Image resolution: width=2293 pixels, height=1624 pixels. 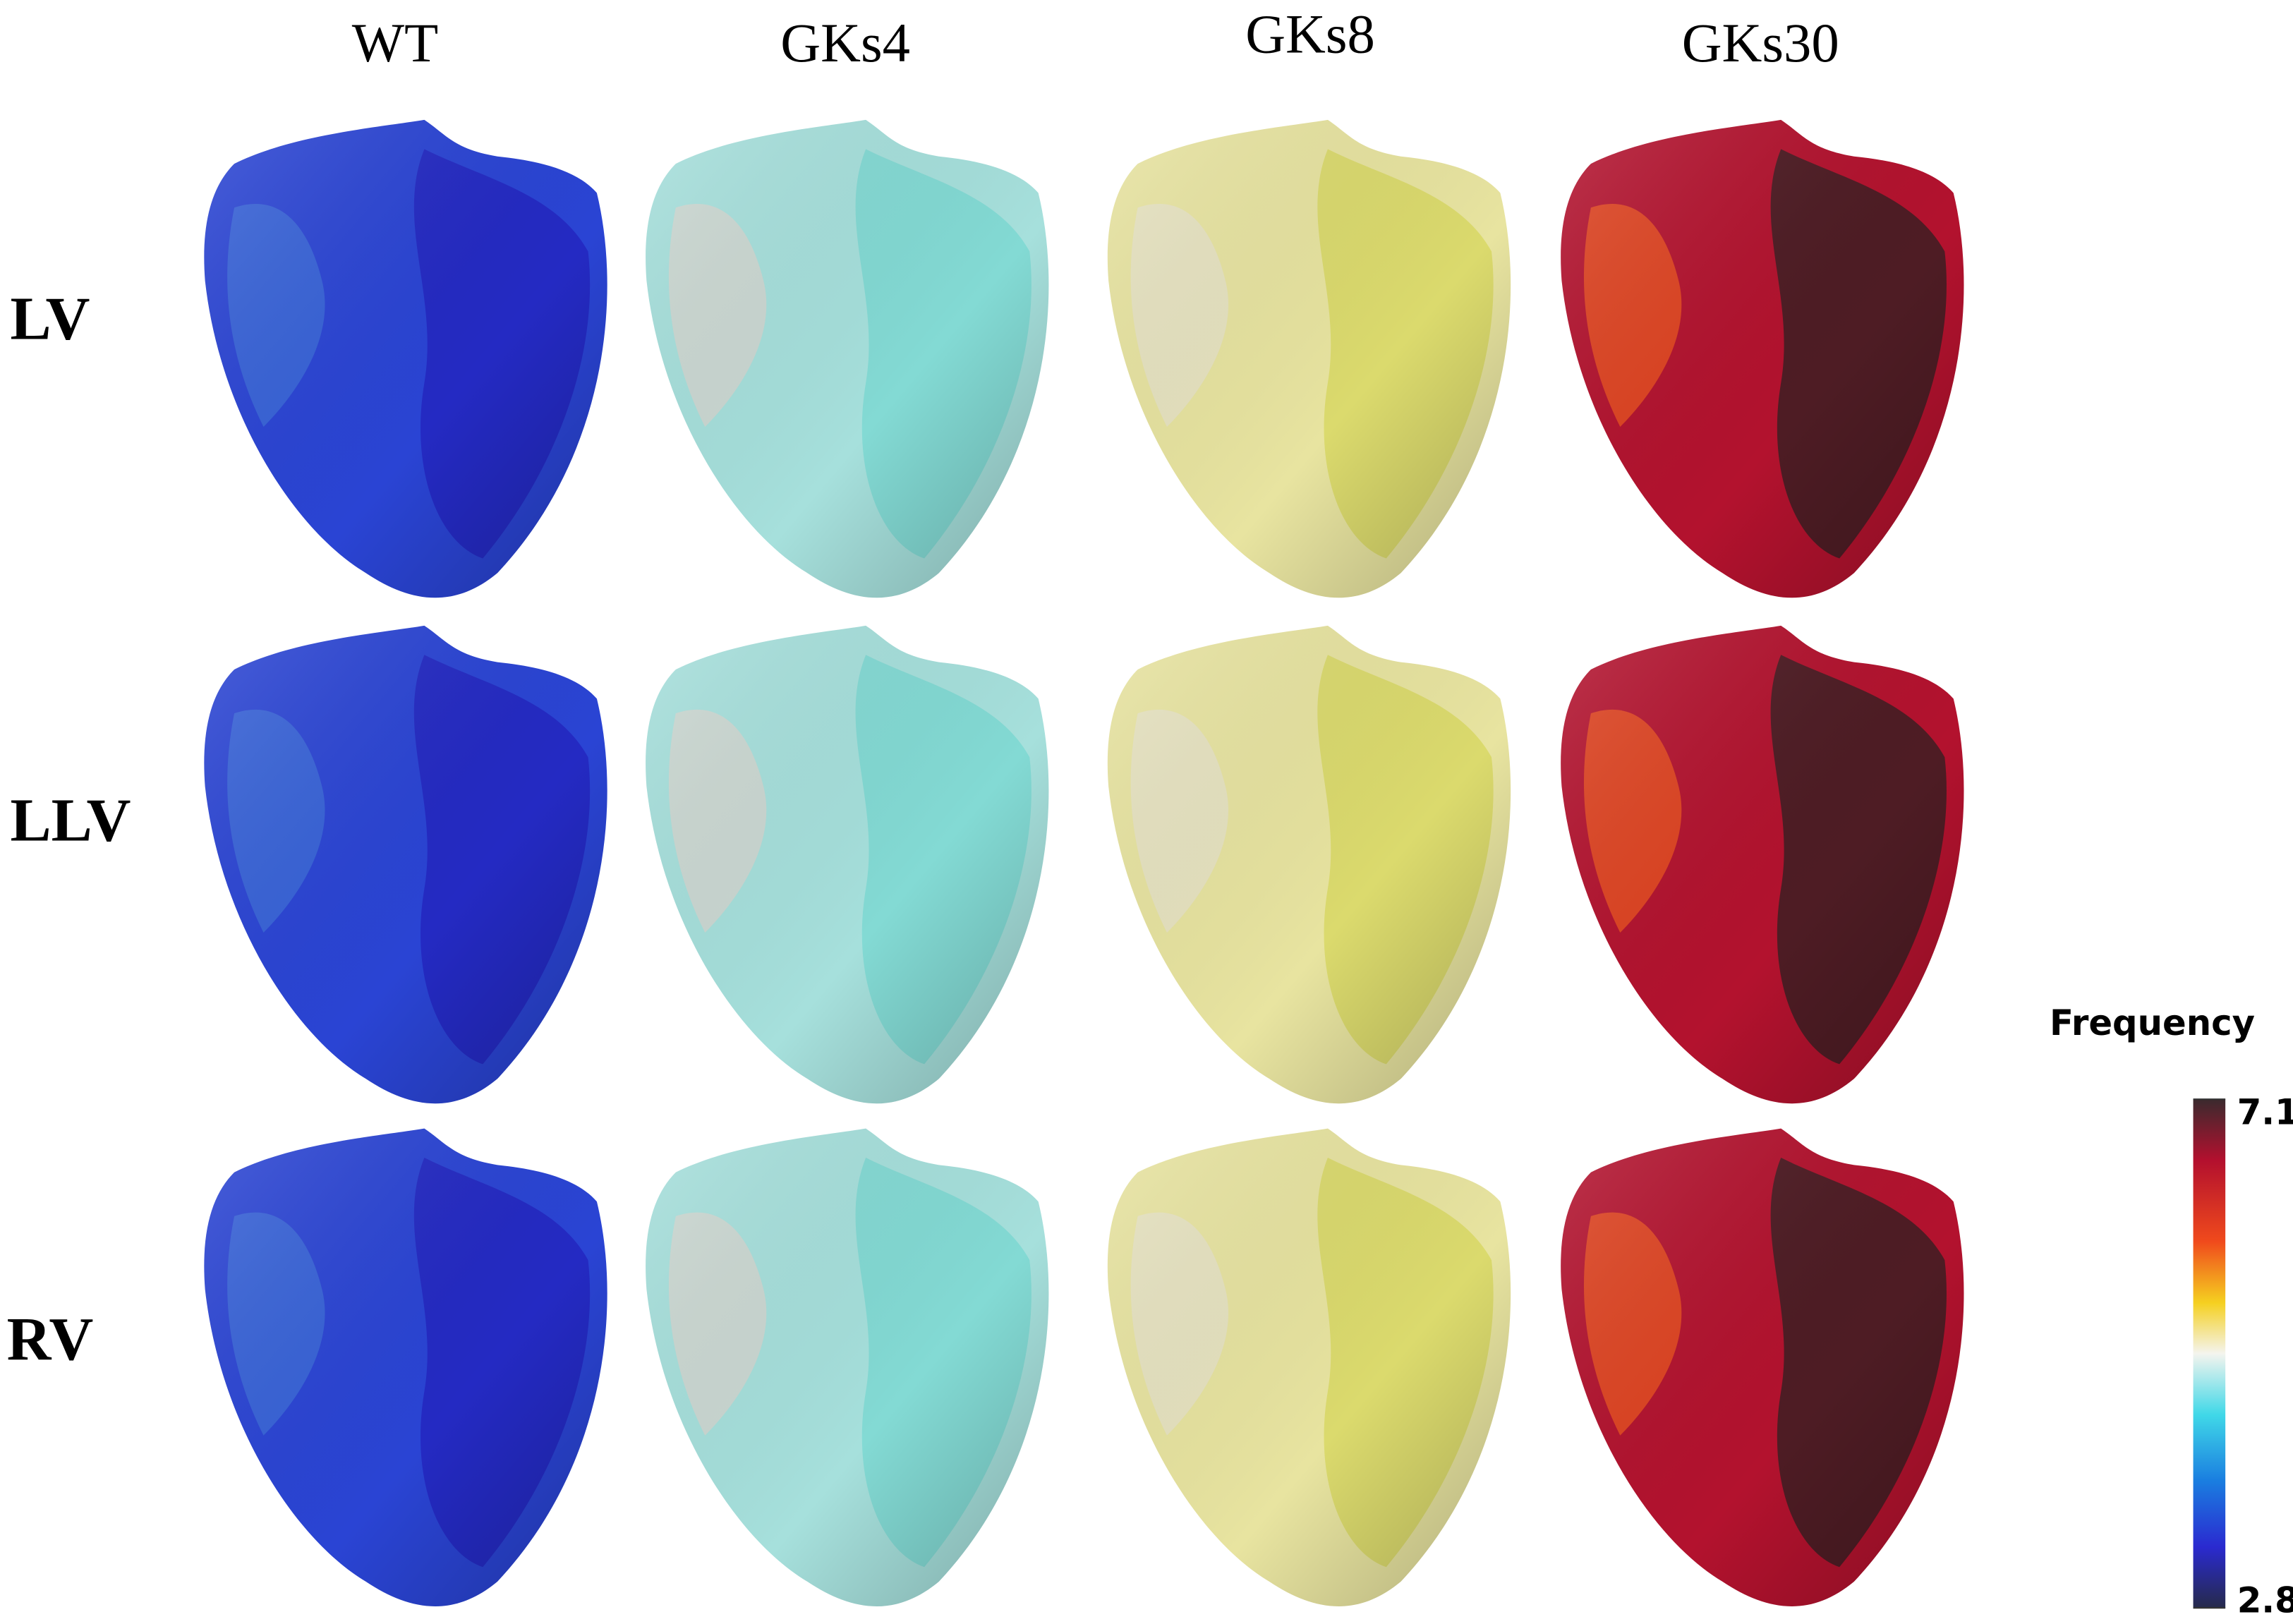 What do you see at coordinates (395, 43) in the screenshot?
I see `column-label: WT` at bounding box center [395, 43].